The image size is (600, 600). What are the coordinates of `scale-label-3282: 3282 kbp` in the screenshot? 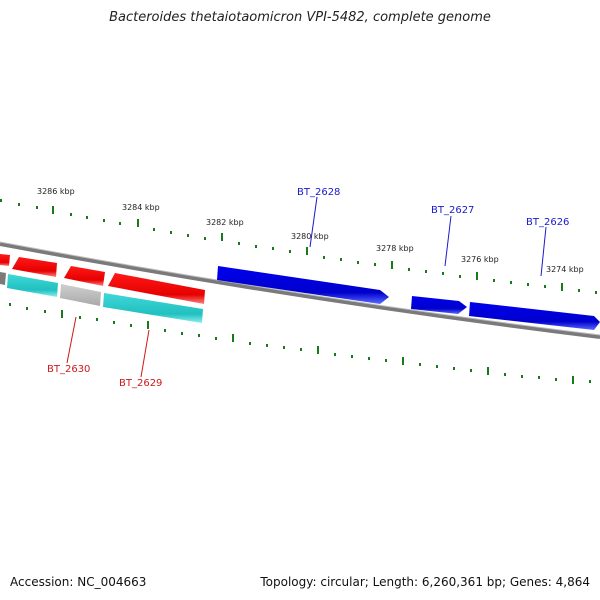 It's located at (225, 222).